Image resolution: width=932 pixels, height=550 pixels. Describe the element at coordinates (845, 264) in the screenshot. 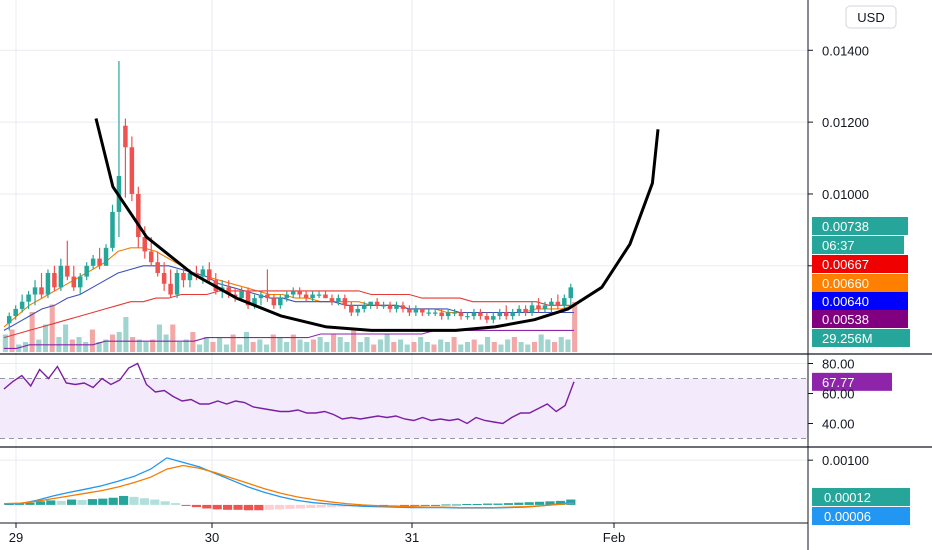

I see `price-tag-label: 0.00667` at that location.